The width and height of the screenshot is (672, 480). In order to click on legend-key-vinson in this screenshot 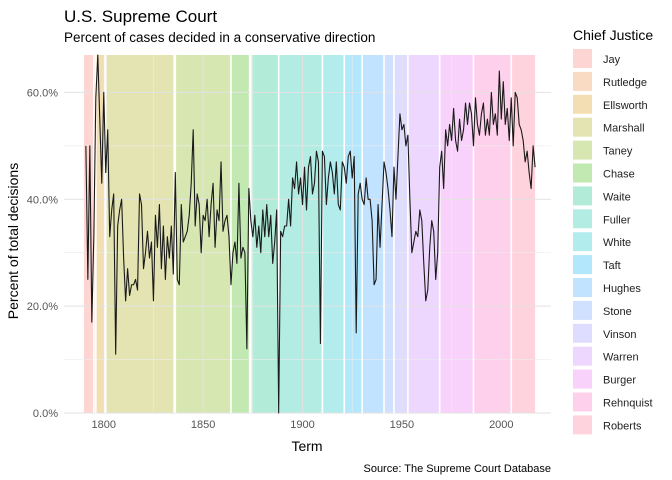, I will do `click(582, 333)`.